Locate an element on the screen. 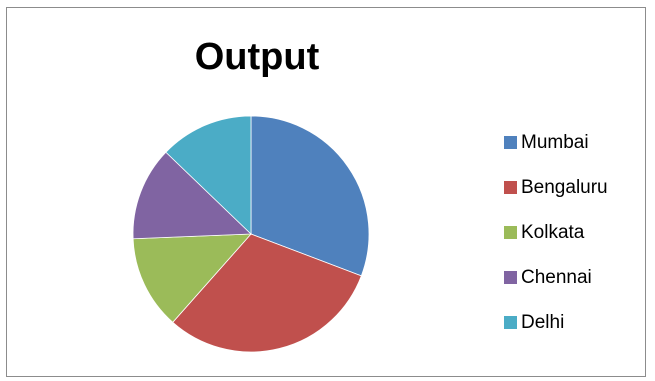  legend-item-mumbai: Mumbai is located at coordinates (574, 142).